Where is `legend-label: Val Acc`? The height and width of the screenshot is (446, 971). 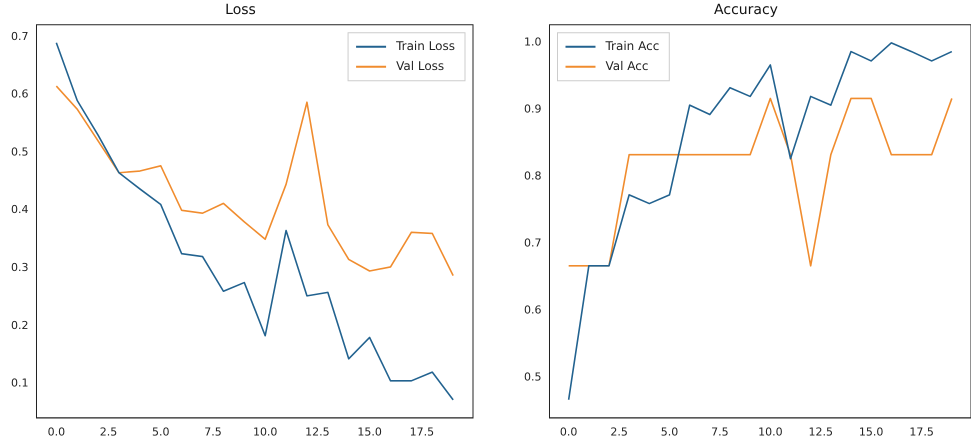 legend-label: Val Acc is located at coordinates (626, 65).